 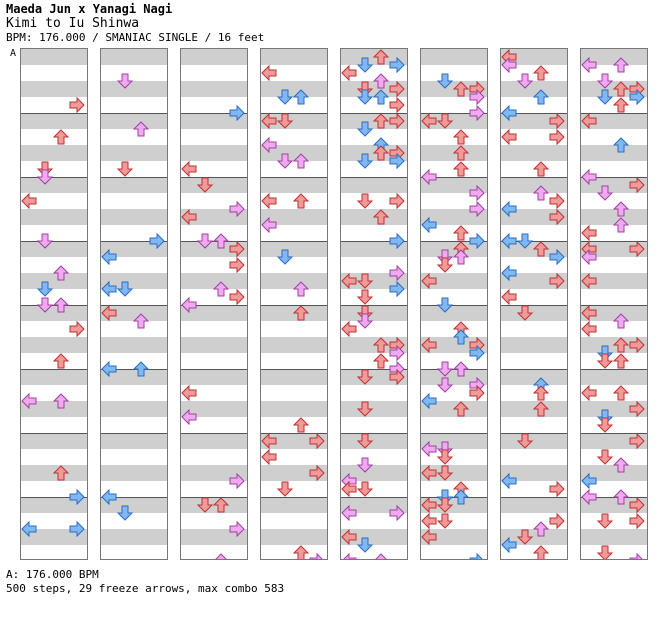 What do you see at coordinates (52, 574) in the screenshot?
I see `bpm-legend: A: 176.000 BPM` at bounding box center [52, 574].